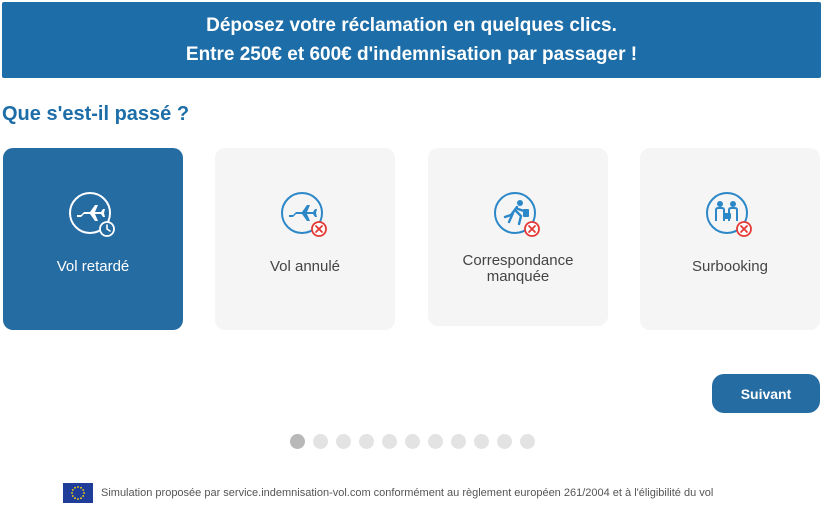 The width and height of the screenshot is (823, 506). I want to click on option-label: Surbooking, so click(730, 266).